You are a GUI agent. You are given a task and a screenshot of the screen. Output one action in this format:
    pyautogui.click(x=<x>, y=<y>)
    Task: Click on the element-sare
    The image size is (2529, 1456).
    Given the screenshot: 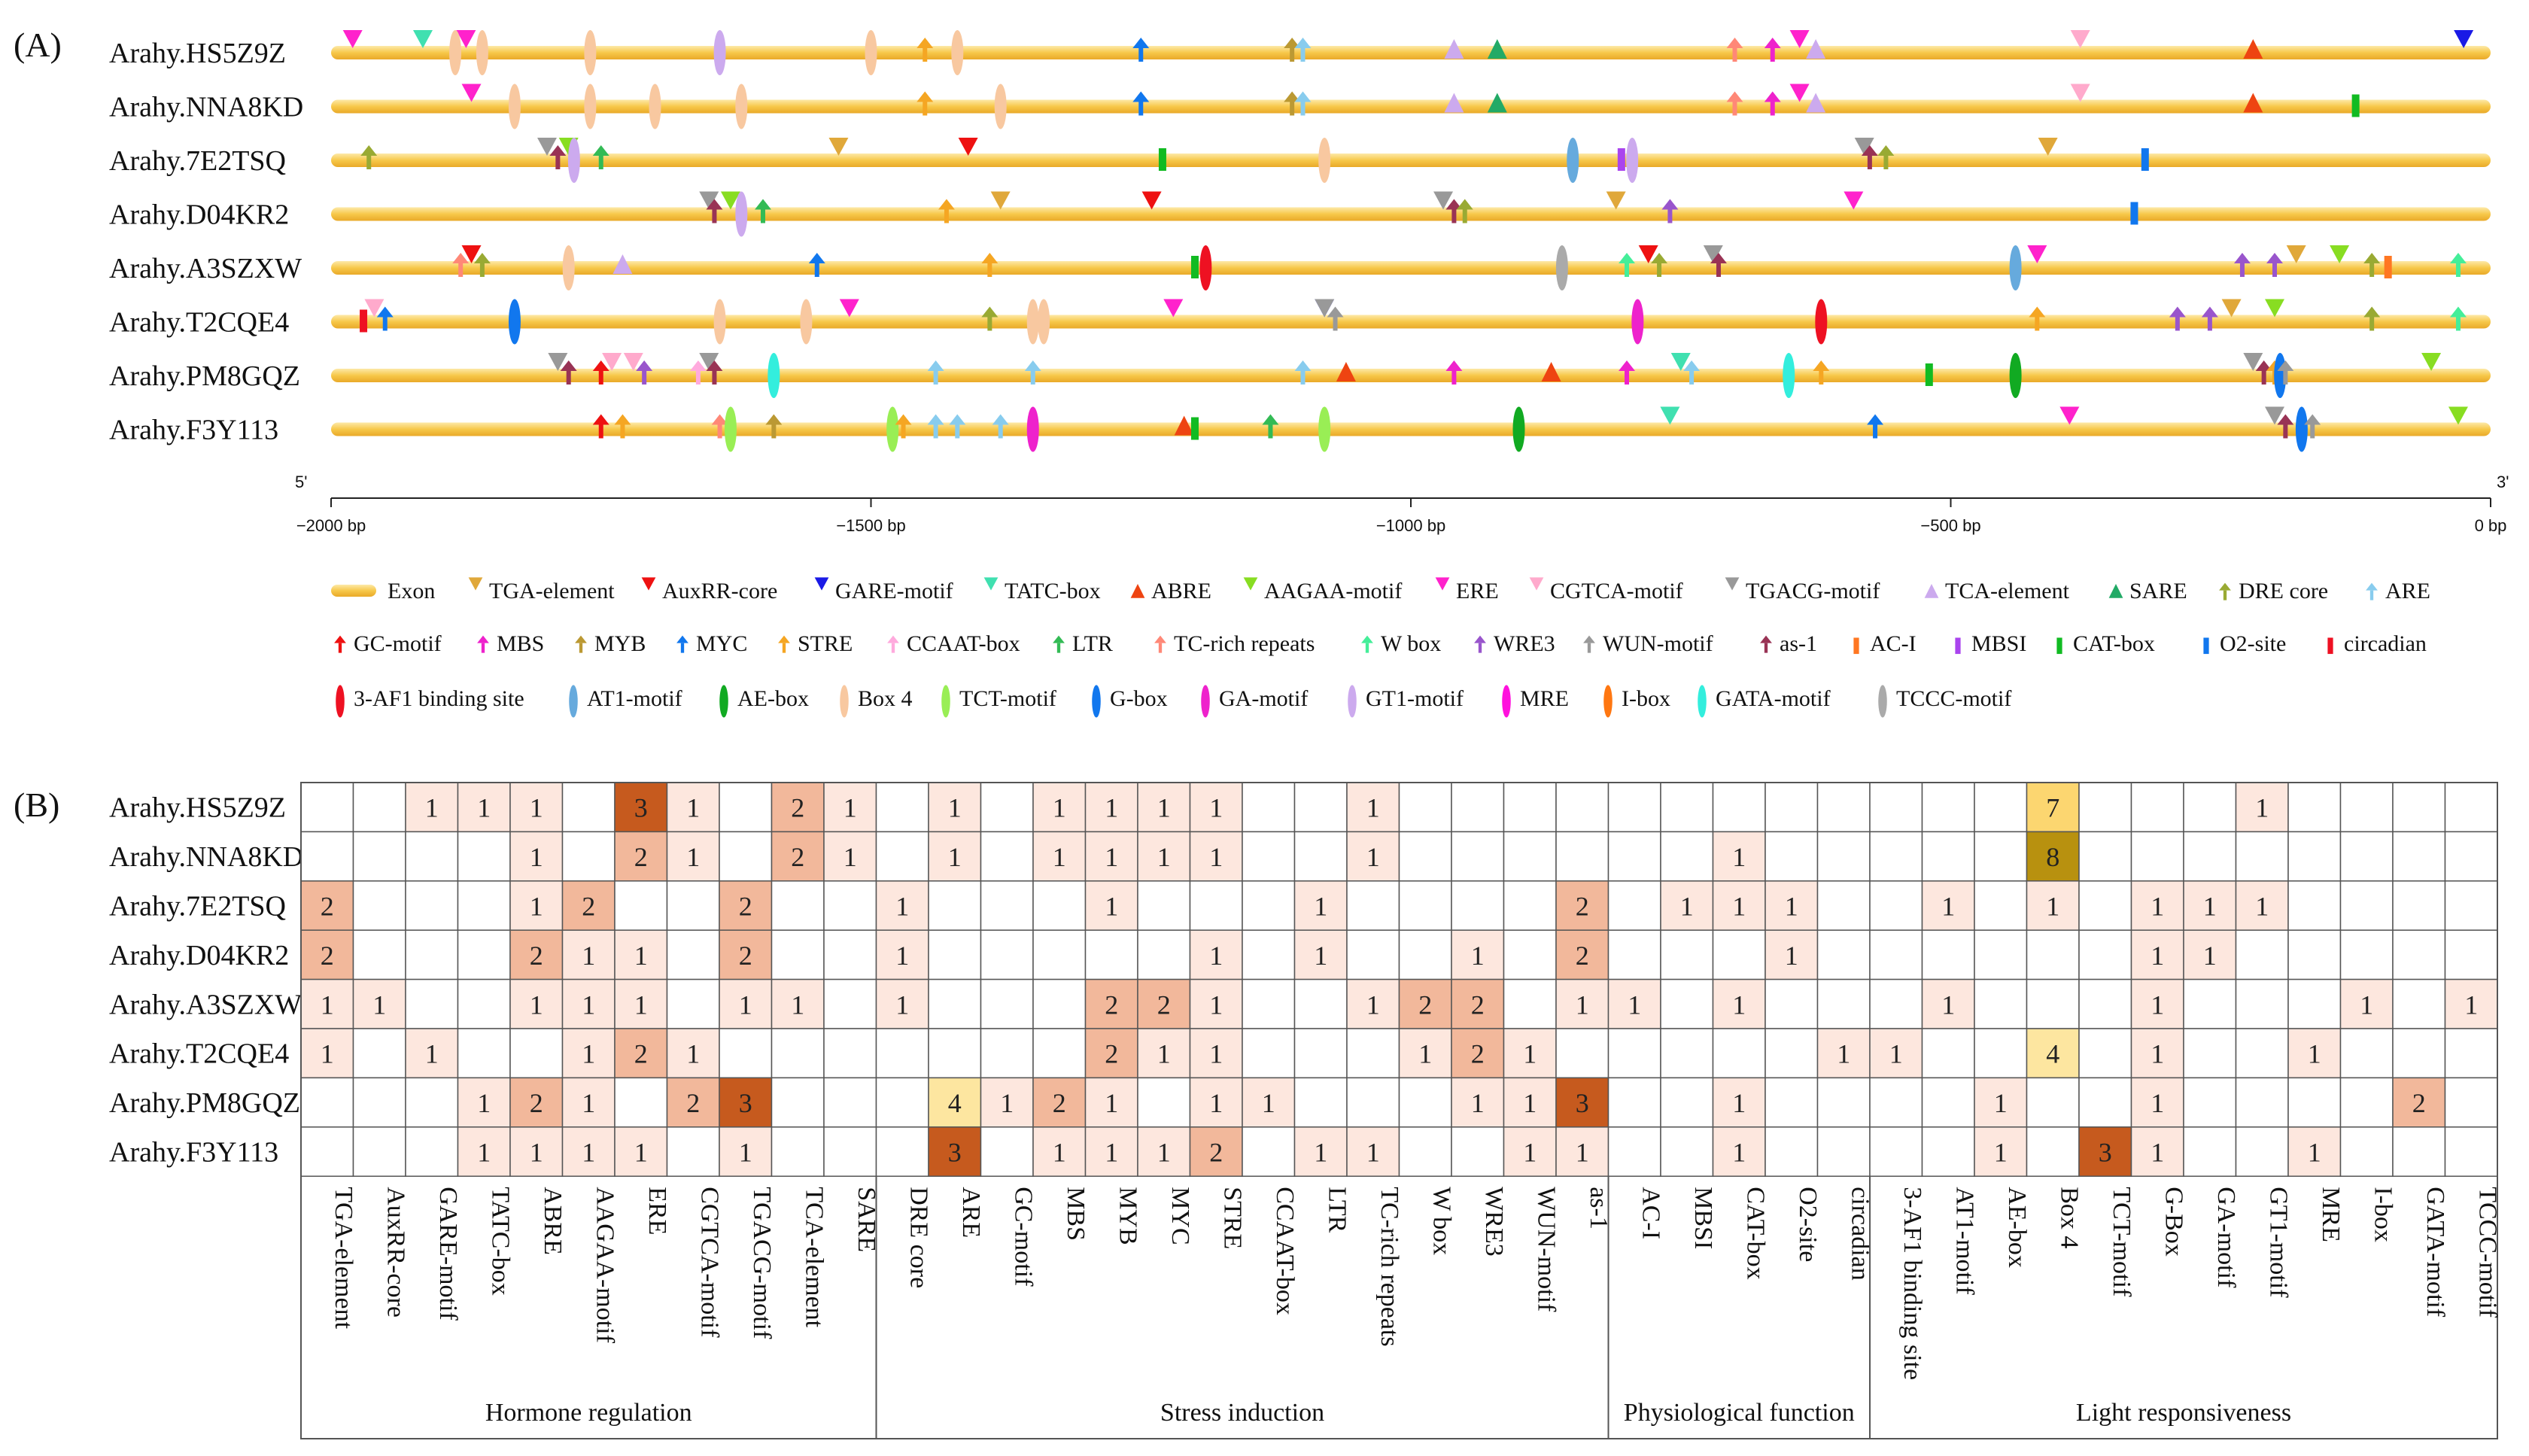 What is the action you would take?
    pyautogui.click(x=1497, y=103)
    